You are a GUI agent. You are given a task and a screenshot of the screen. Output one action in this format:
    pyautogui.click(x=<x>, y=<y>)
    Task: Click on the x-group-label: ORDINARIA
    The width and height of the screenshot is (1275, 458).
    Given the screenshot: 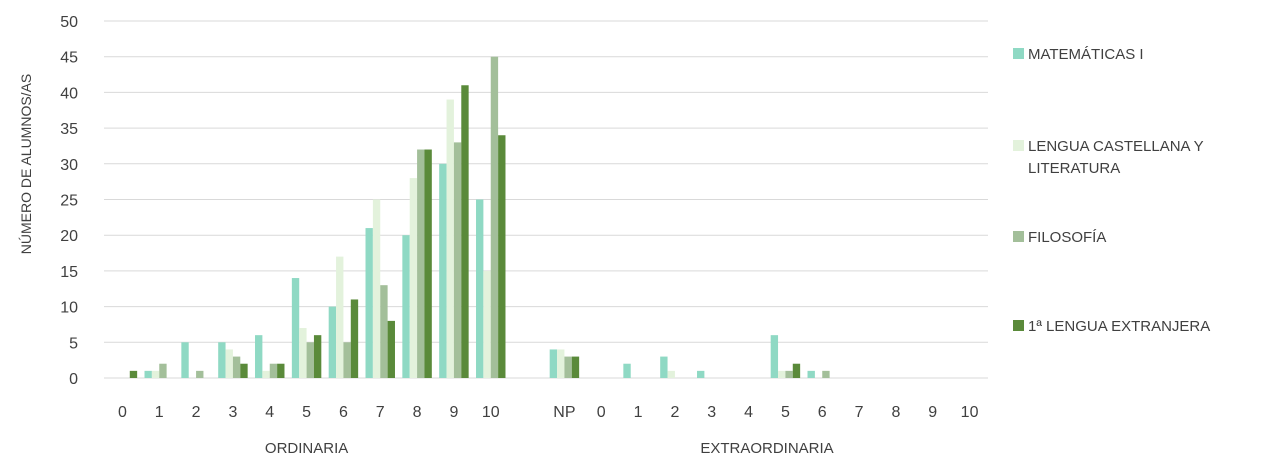 What is the action you would take?
    pyautogui.click(x=306, y=448)
    